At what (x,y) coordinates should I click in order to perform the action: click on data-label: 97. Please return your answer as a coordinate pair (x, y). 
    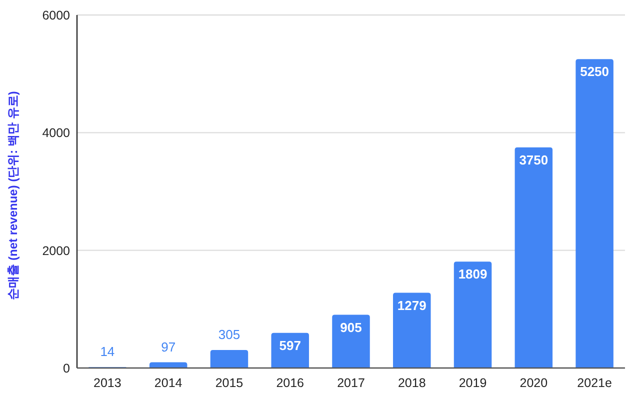
    Looking at the image, I should click on (168, 346).